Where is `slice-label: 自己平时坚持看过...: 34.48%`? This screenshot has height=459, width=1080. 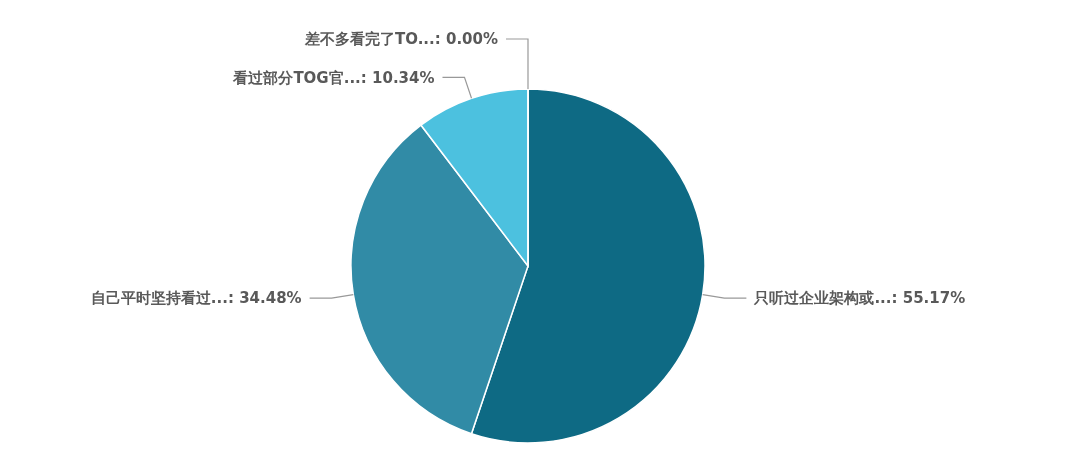
slice-label: 自己平时坚持看过...: 34.48% is located at coordinates (196, 298).